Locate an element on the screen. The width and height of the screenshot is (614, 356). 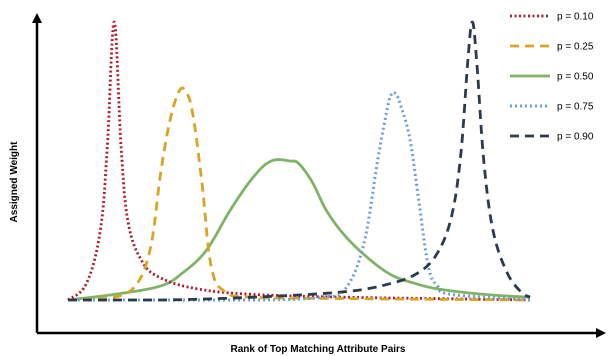
legend-item: p = 0.90 is located at coordinates (552, 137).